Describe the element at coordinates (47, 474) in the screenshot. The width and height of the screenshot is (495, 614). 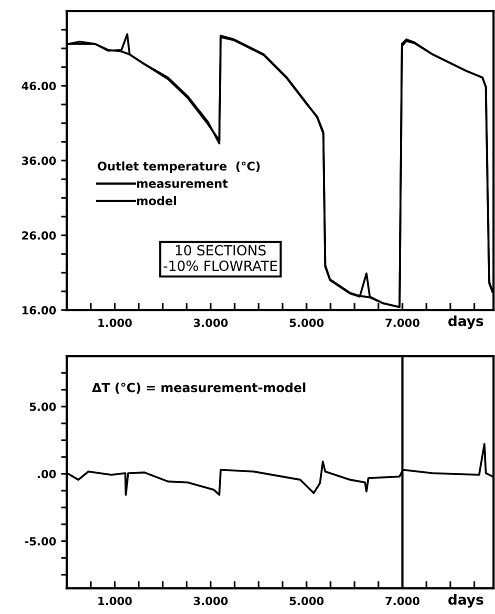
I see `y-tick-label: .00` at that location.